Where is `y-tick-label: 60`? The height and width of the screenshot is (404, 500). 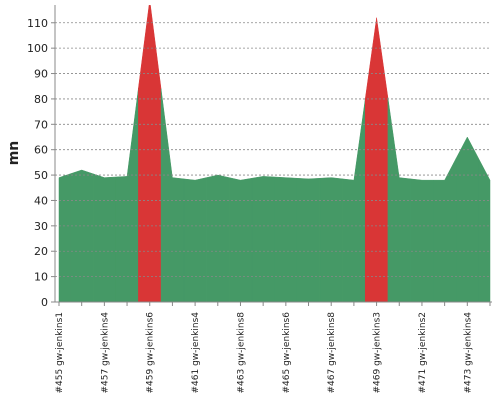
y-tick-label: 60 is located at coordinates (41, 150).